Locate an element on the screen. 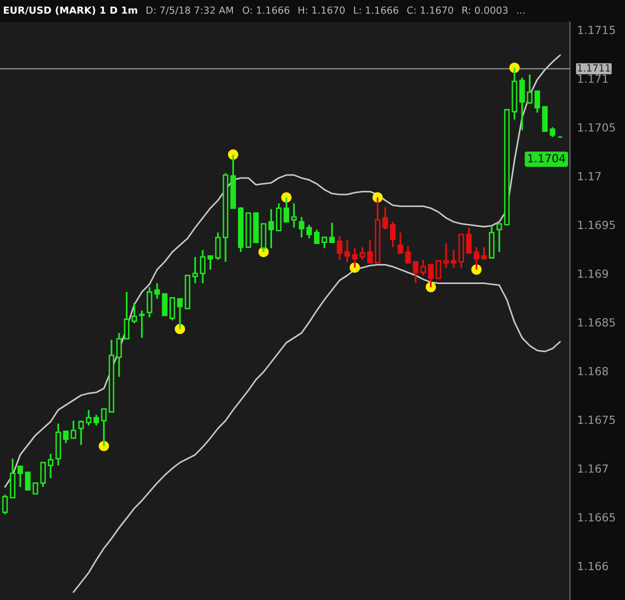 The width and height of the screenshot is (625, 600). chart-title: EUR/USD (MARK) 1 D 1m is located at coordinates (71, 10).